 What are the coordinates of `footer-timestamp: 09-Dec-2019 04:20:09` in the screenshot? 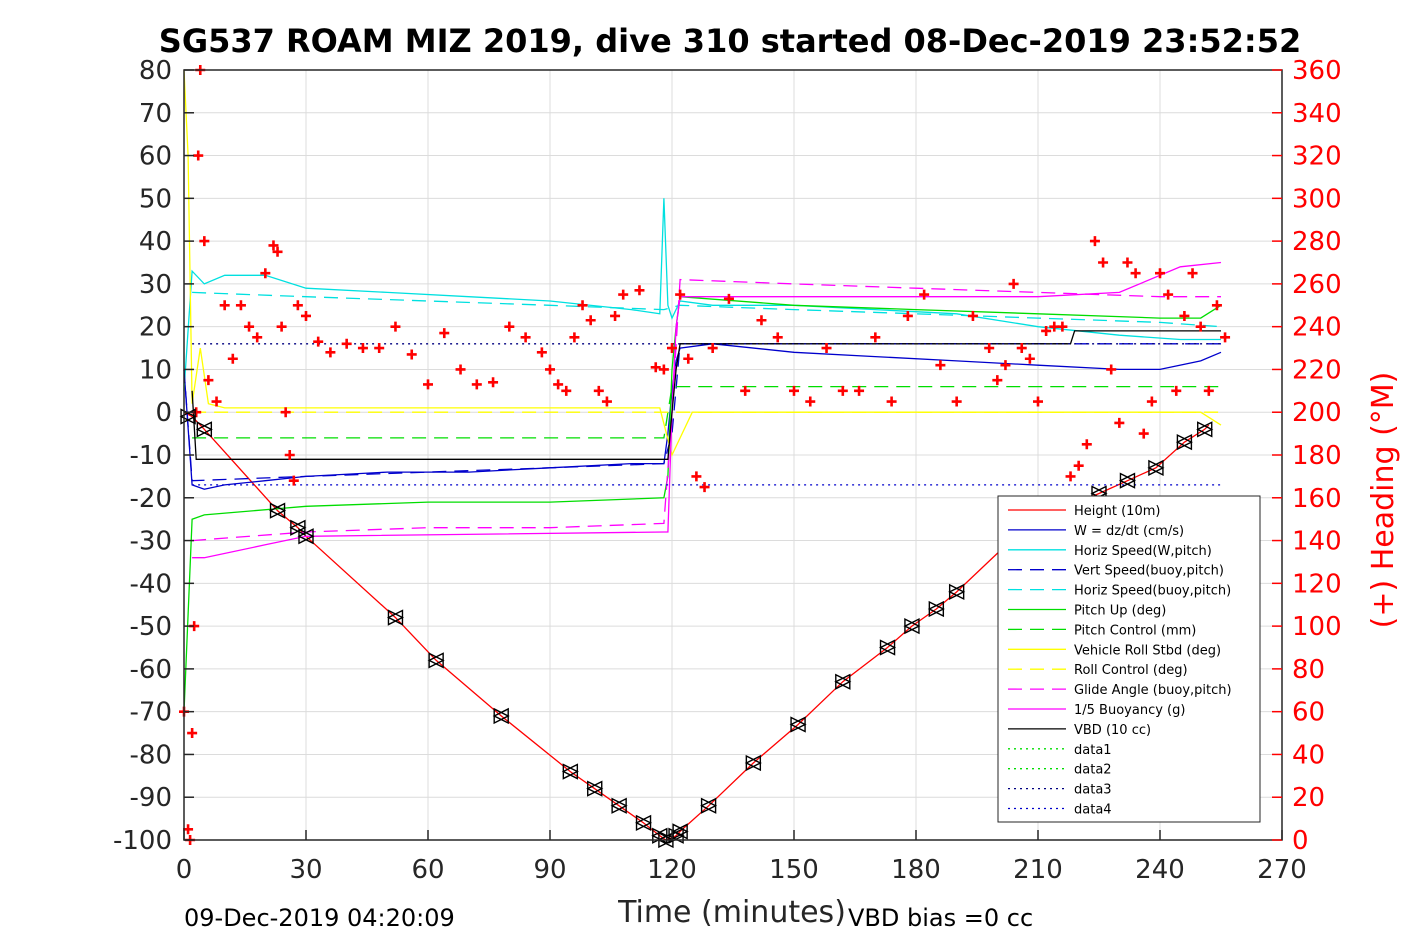 It's located at (319, 918).